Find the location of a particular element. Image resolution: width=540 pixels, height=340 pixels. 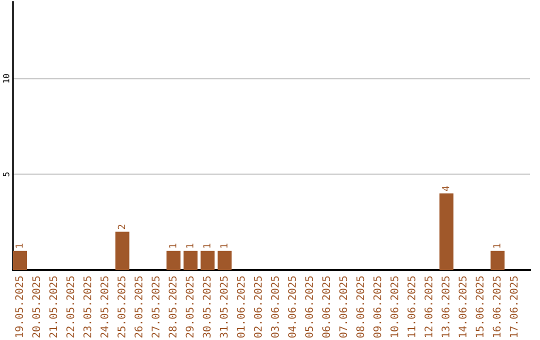

data-label: 4 is located at coordinates (446, 189).